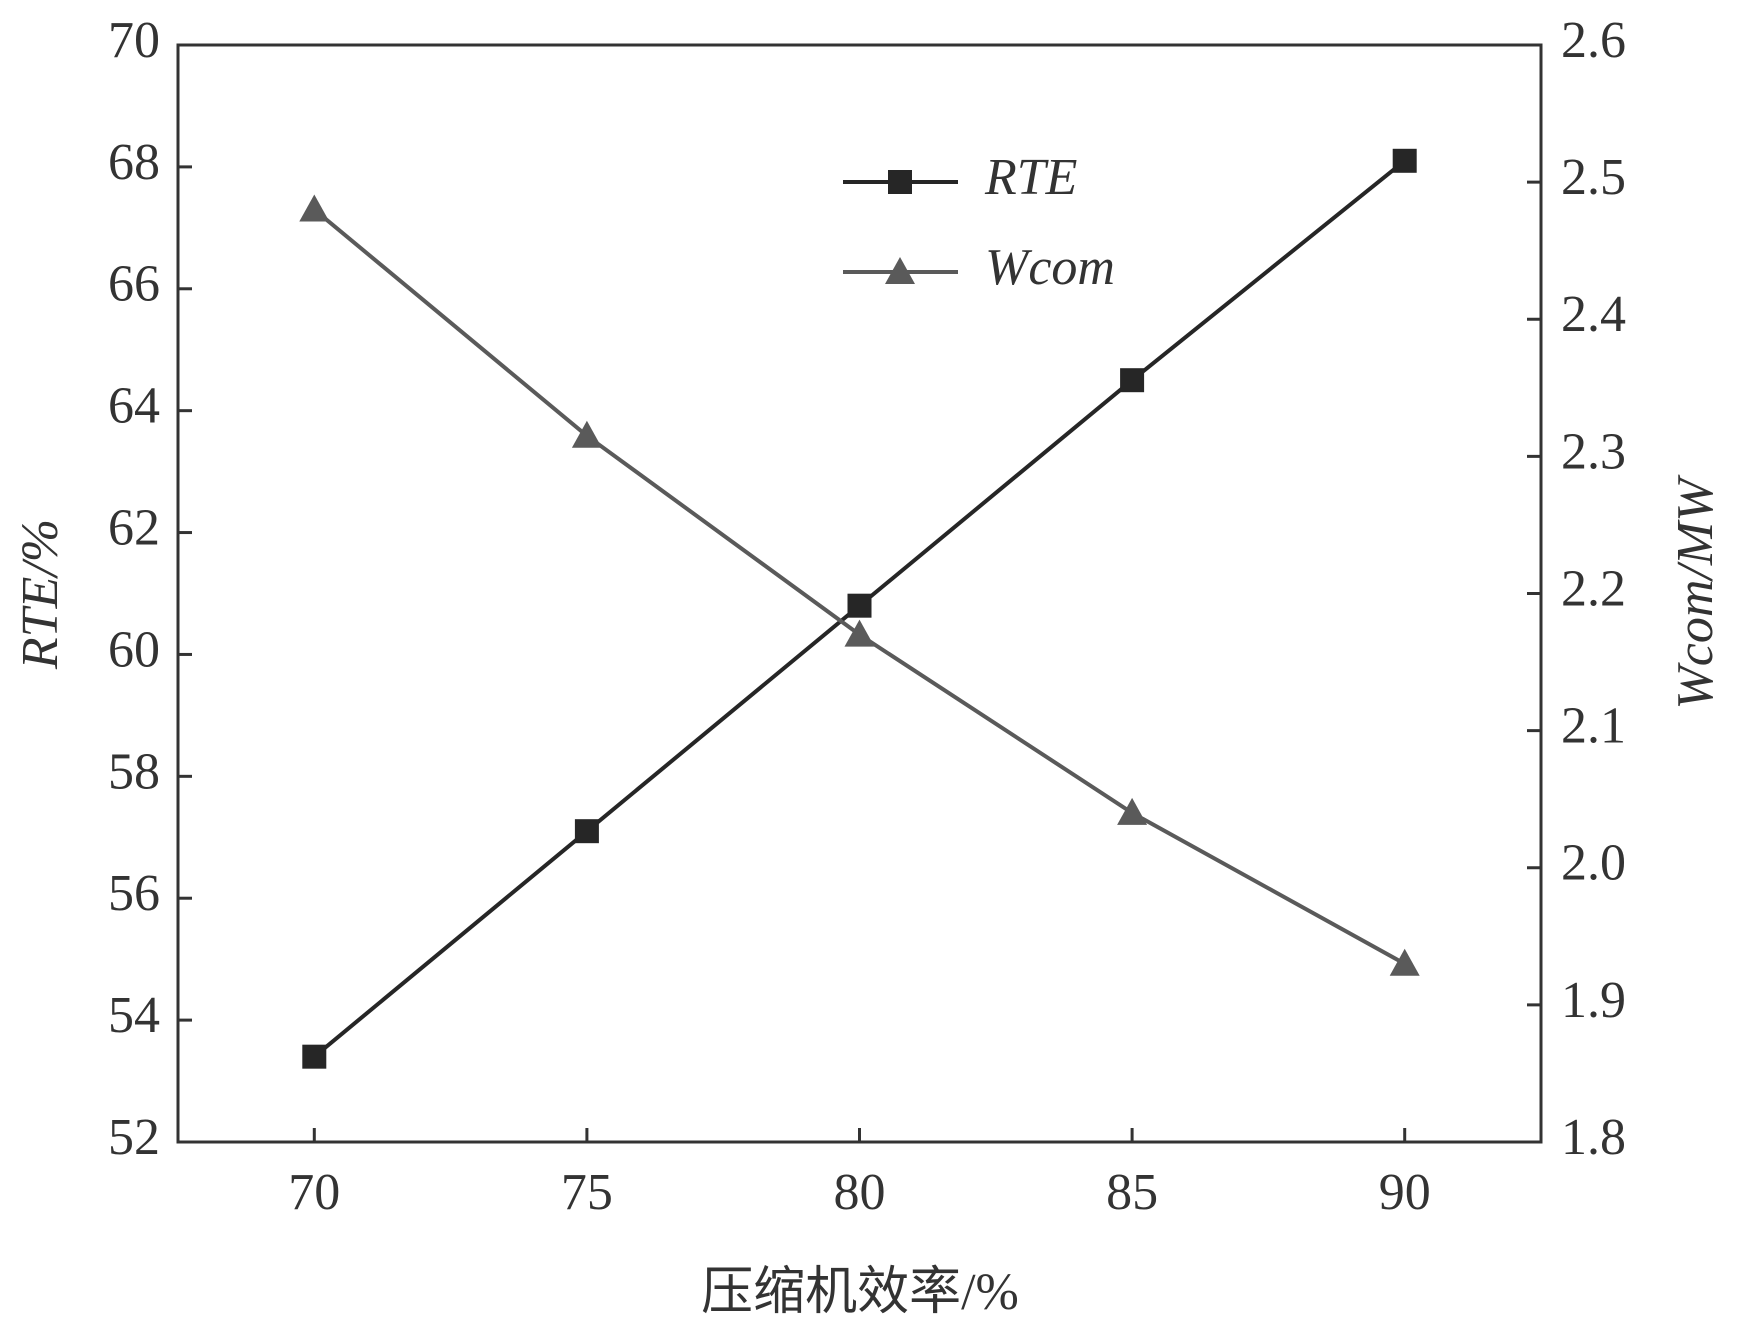 Image resolution: width=1747 pixels, height=1343 pixels. Describe the element at coordinates (860, 1292) in the screenshot. I see `x-axis-title: 压缩机效率/%` at that location.